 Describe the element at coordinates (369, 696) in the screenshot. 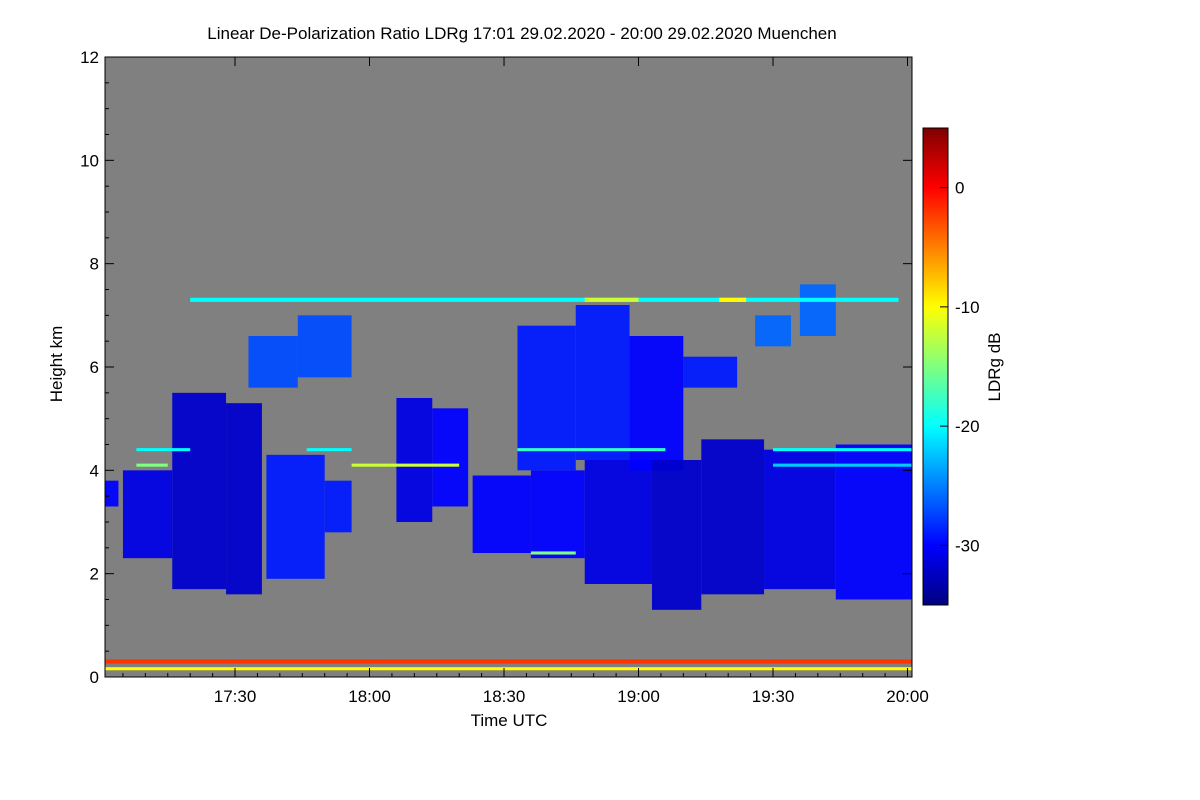

I see `x-tick-label-1: 18:00` at that location.